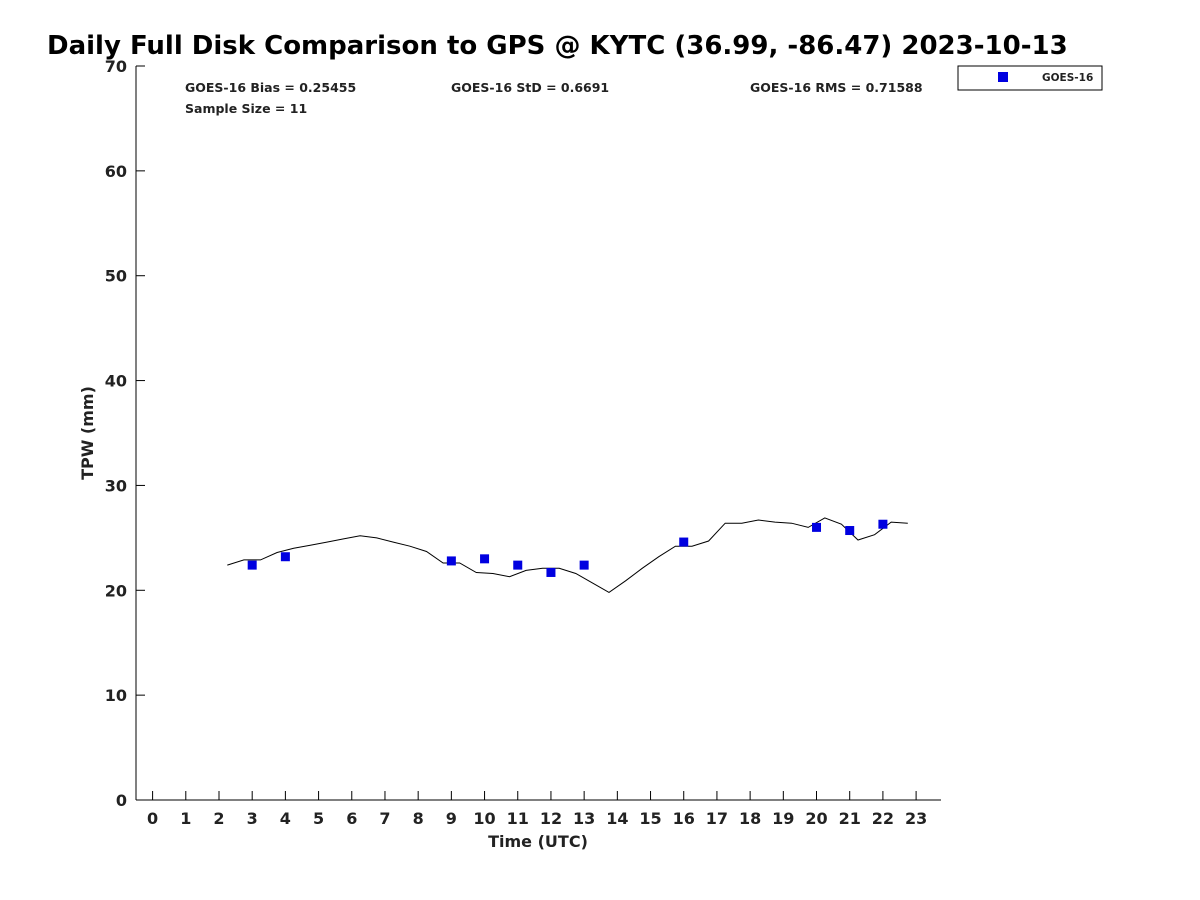 Image resolution: width=1200 pixels, height=900 pixels. What do you see at coordinates (567, 548) in the screenshot?
I see `goes16-marker-layer` at bounding box center [567, 548].